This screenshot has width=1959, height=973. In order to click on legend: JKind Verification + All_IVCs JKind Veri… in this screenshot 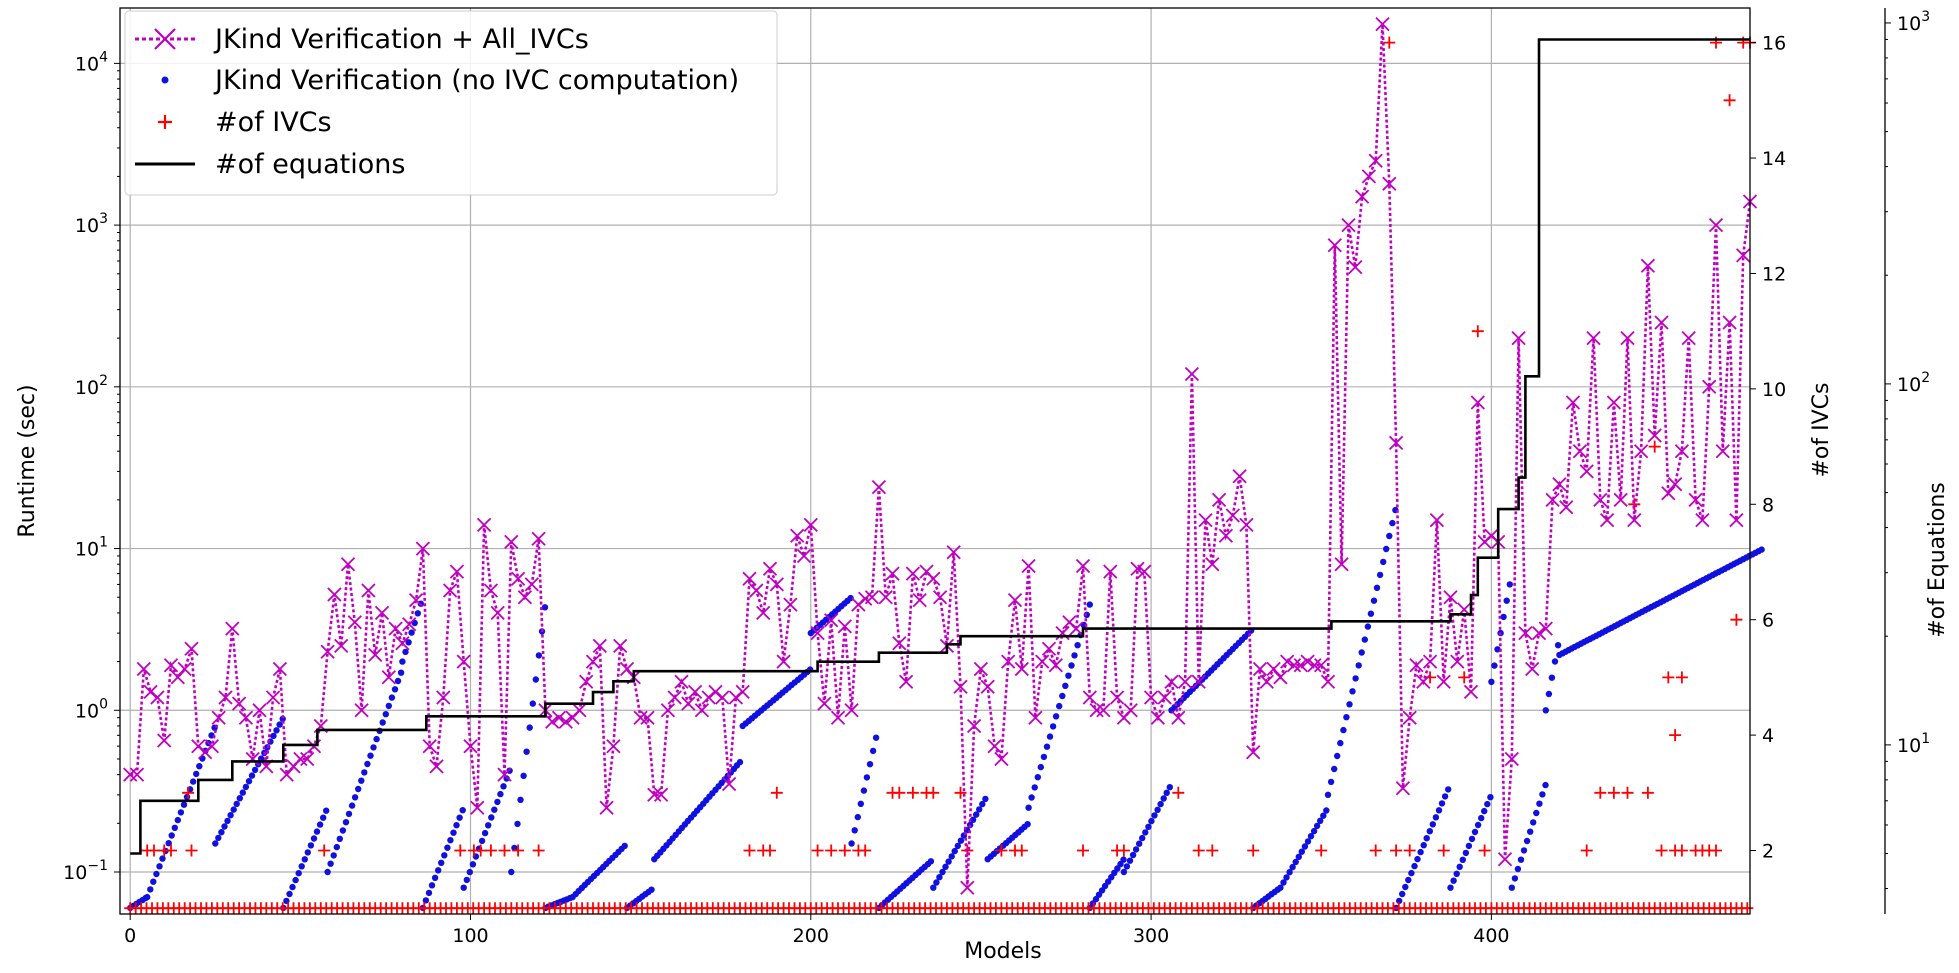, I will do `click(451, 103)`.